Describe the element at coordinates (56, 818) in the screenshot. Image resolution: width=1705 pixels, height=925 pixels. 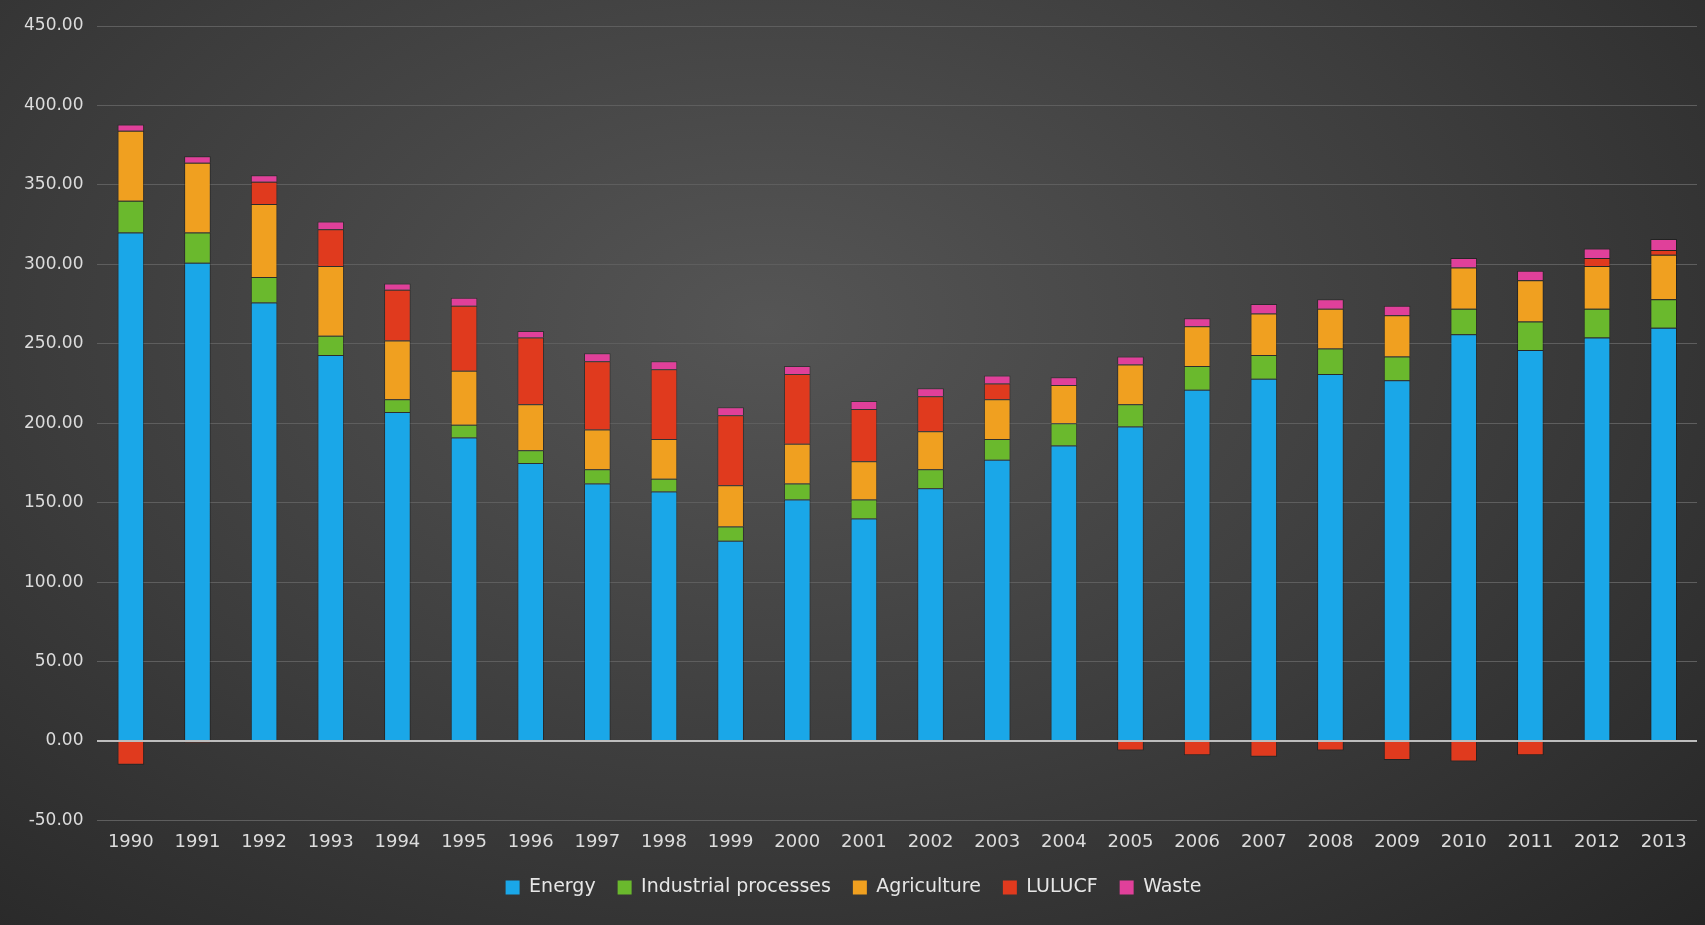
I see `y-tick-label: -50.00` at that location.